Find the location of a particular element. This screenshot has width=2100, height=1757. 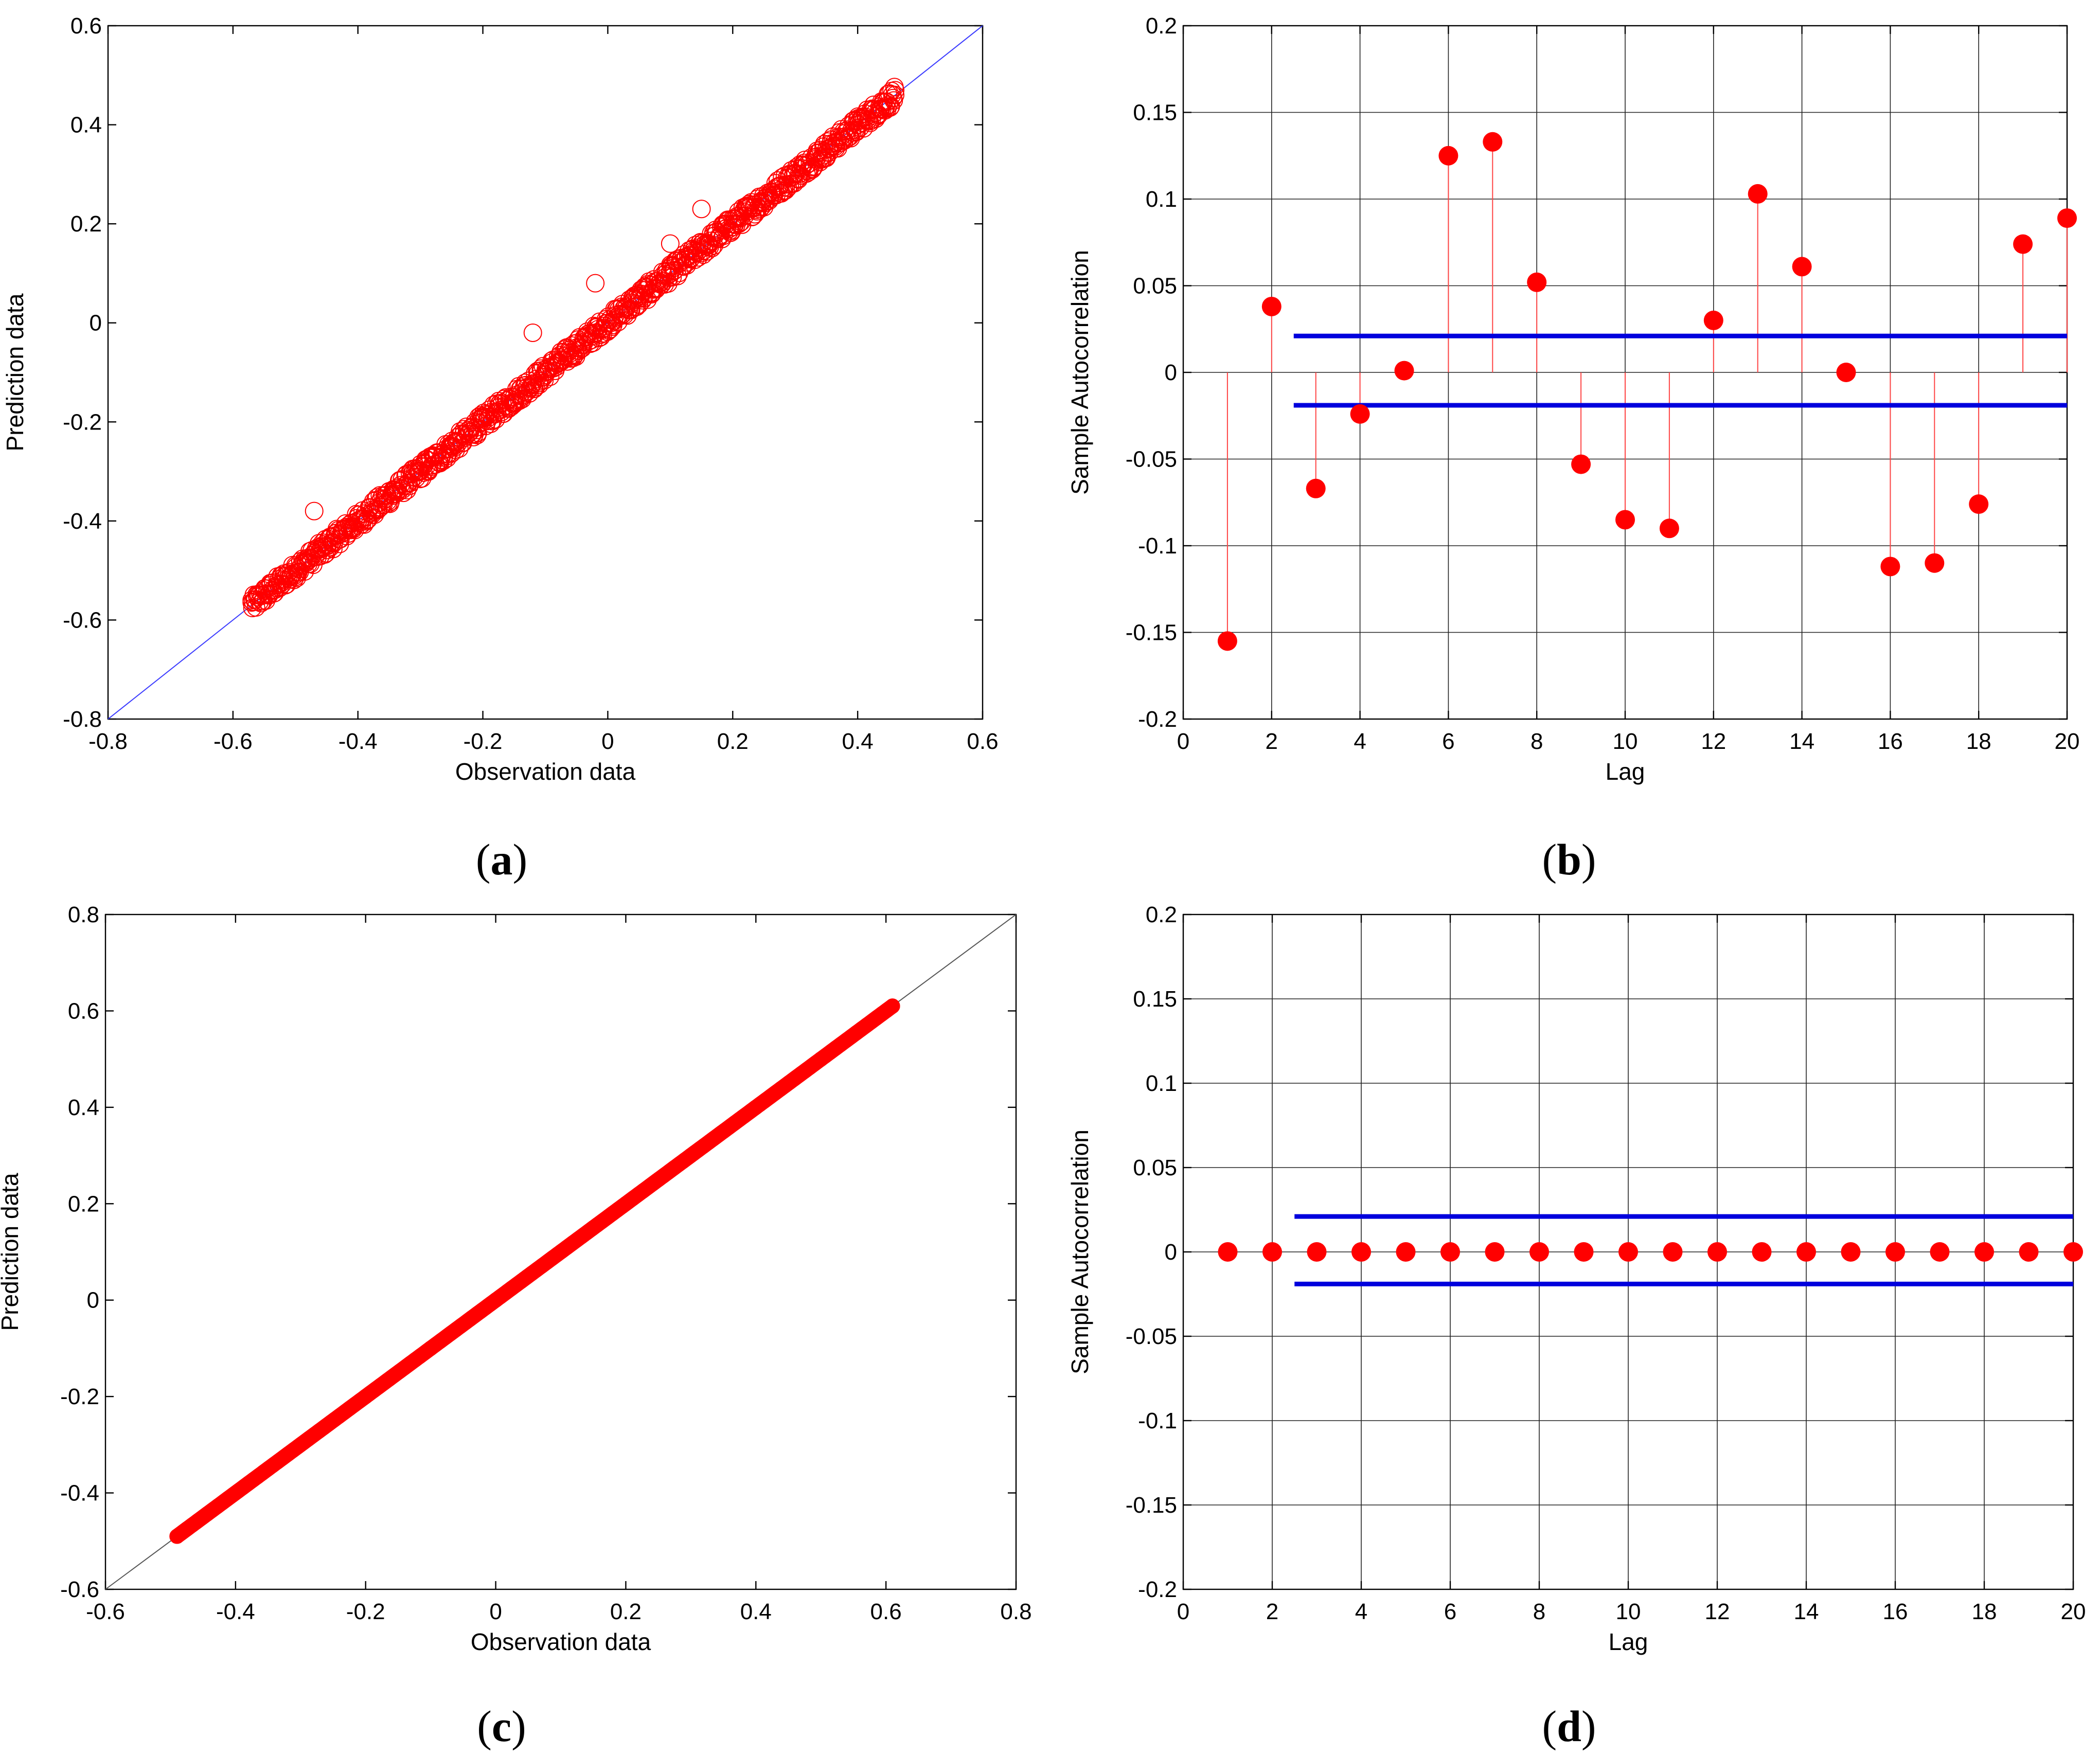

panel-label-b: (b) is located at coordinates (1569, 860).